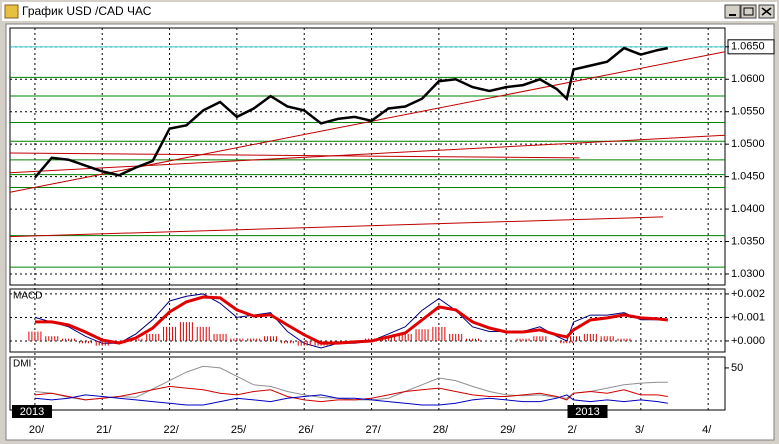 The height and width of the screenshot is (444, 779). What do you see at coordinates (239, 430) in the screenshot?
I see `x-tick-label: 25/` at bounding box center [239, 430].